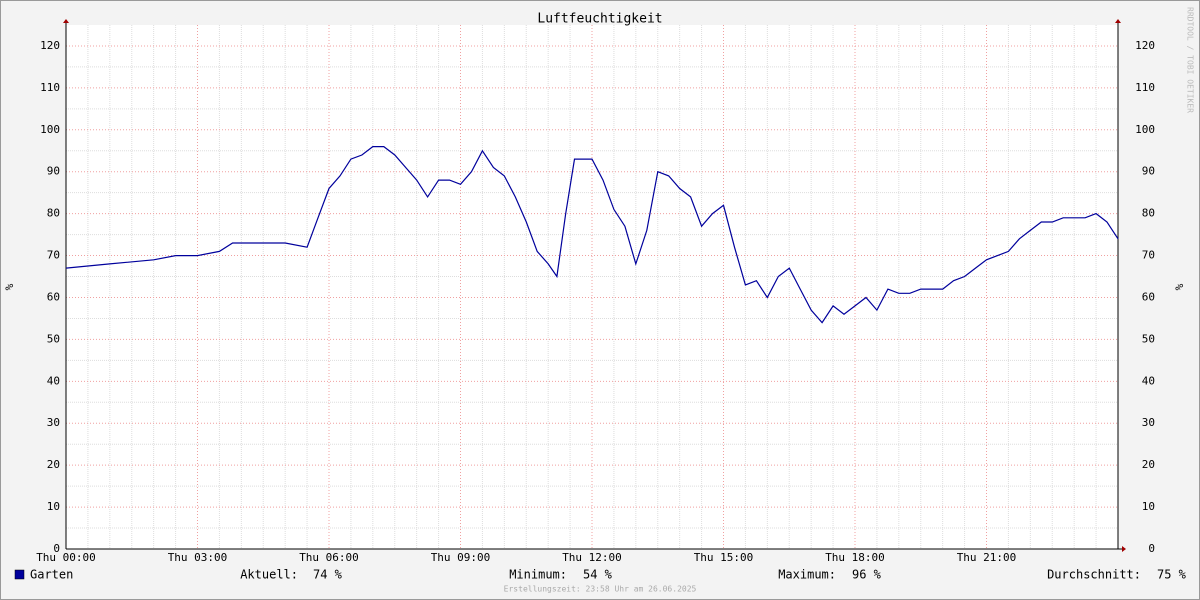  Describe the element at coordinates (599, 19) in the screenshot. I see `chart-title: Luftfeuchtigkeit` at that location.